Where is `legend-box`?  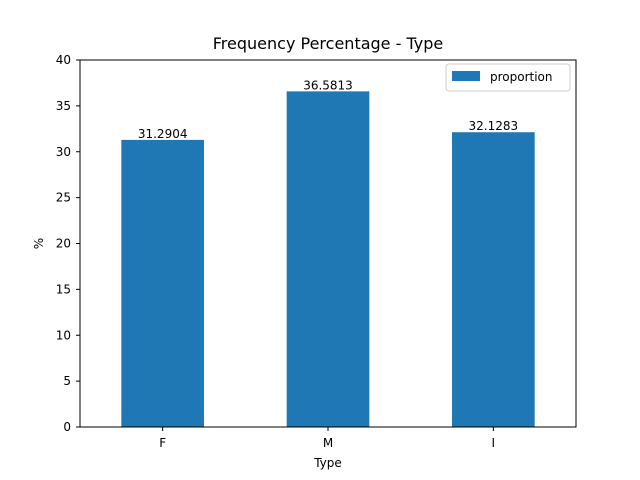
legend-box is located at coordinates (508, 77).